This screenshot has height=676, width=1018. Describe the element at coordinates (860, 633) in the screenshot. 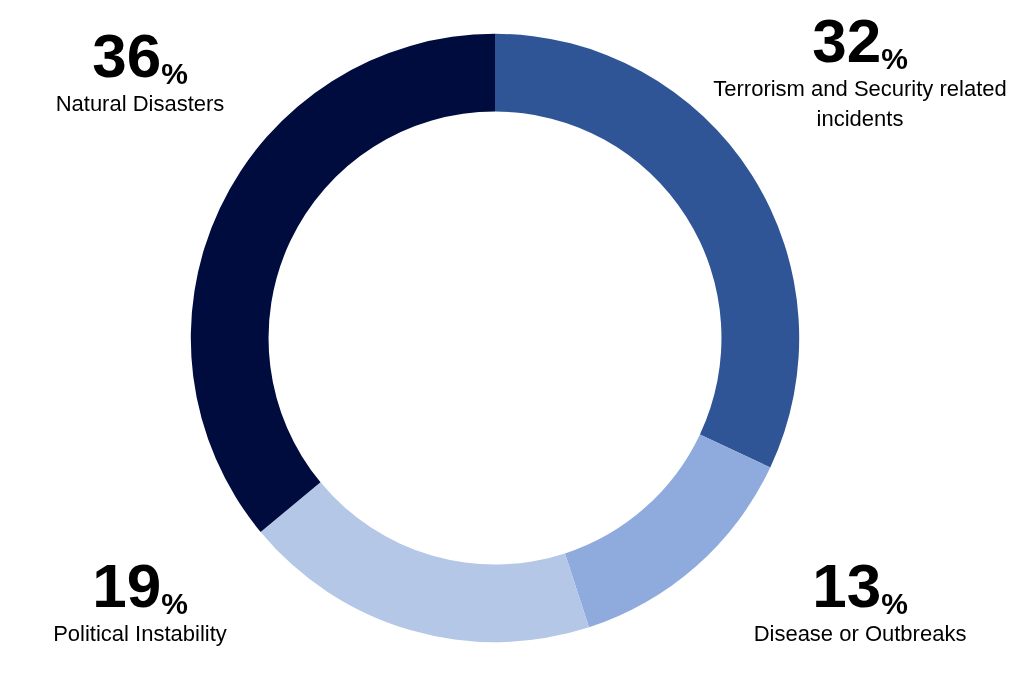

I see `slice-label: Disease or Outbreaks` at that location.